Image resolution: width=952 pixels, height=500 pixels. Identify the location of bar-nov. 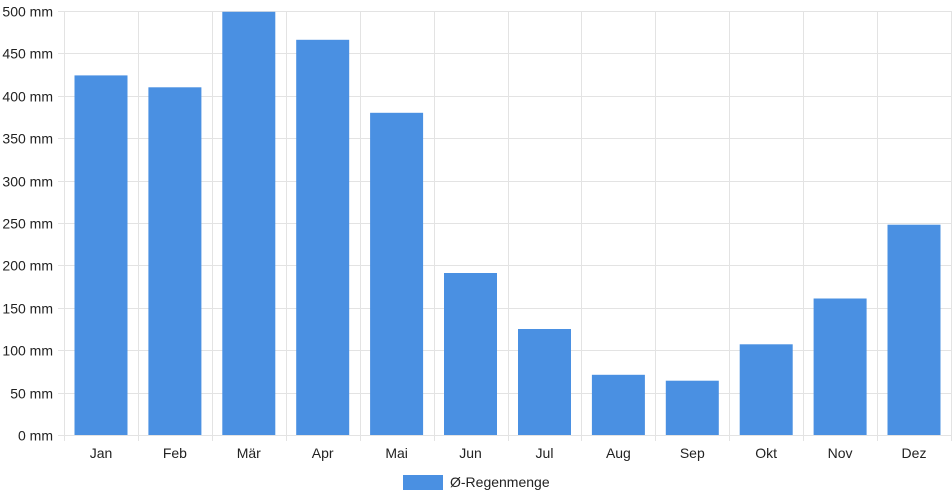
(840, 366).